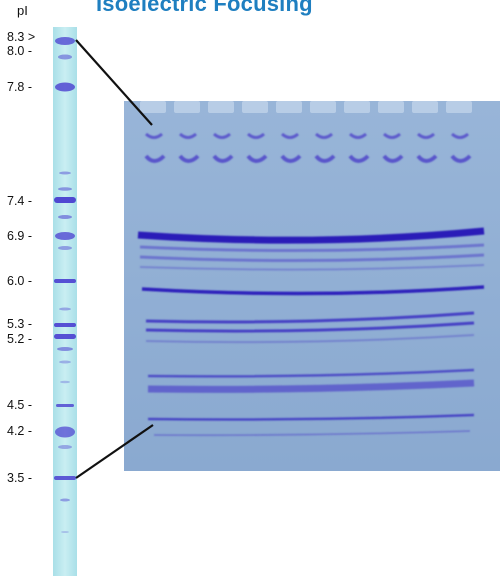  Describe the element at coordinates (20, 51) in the screenshot. I see `marker-label-8-0: 8.0 -` at that location.